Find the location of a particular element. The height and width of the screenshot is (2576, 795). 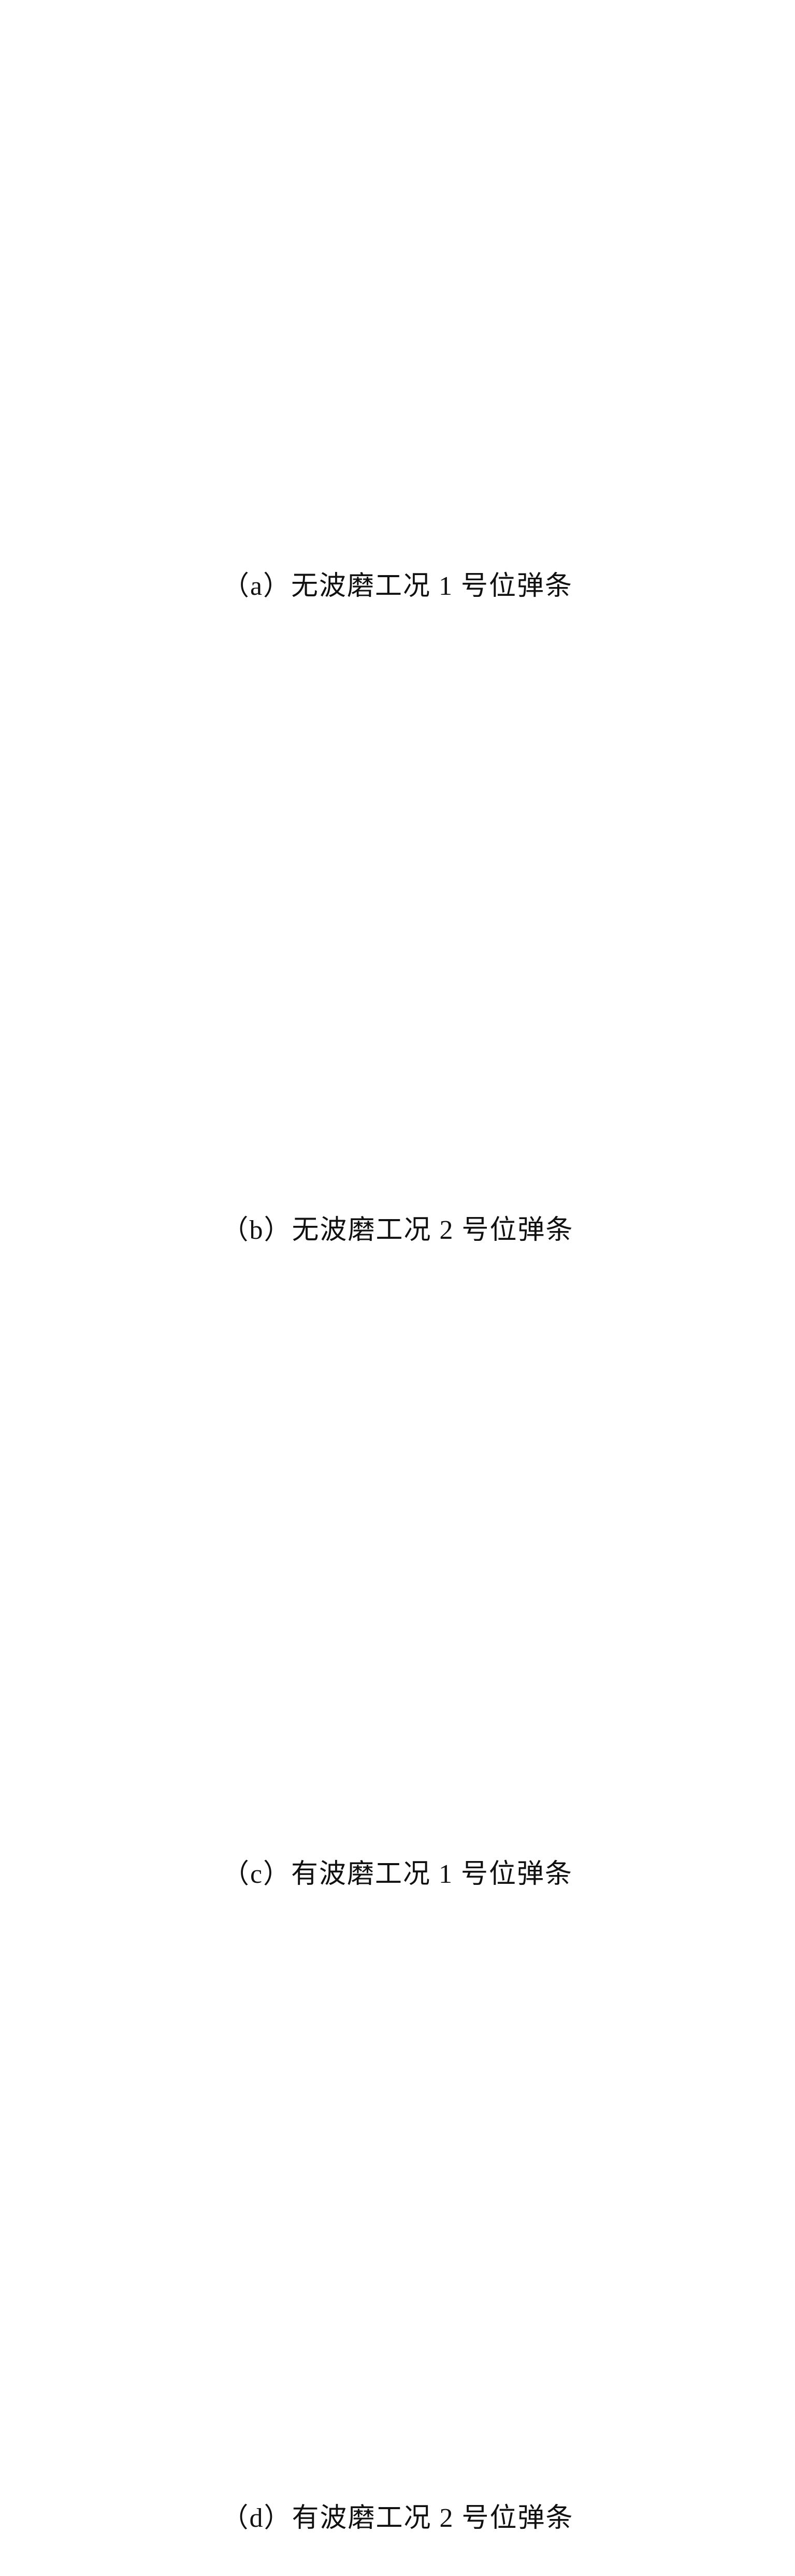

chart-a-caption: （a）无波磨工况 1 号位弹条 is located at coordinates (397, 586).